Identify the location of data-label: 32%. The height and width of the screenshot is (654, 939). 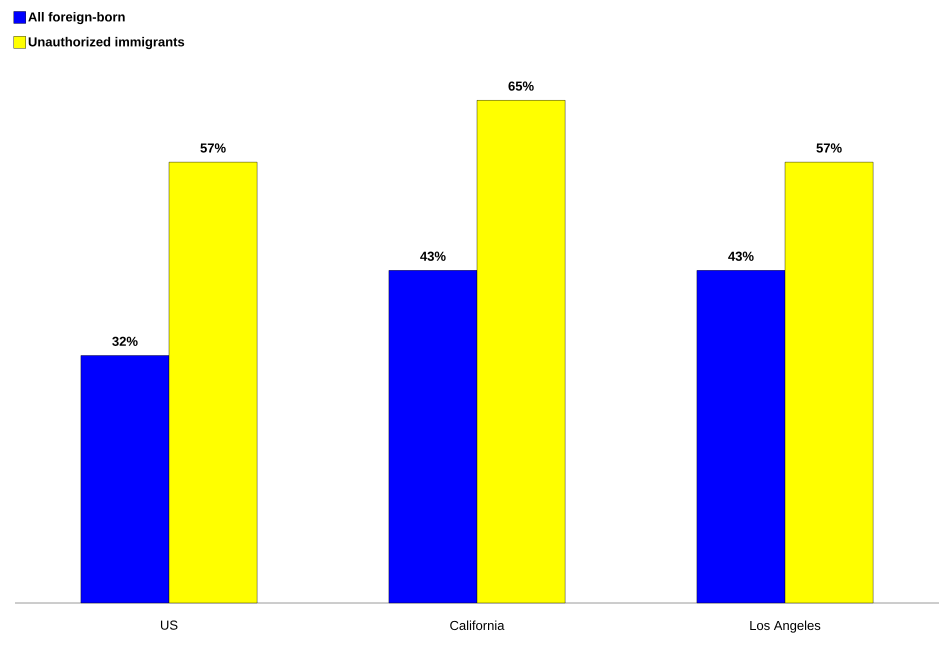
(125, 341).